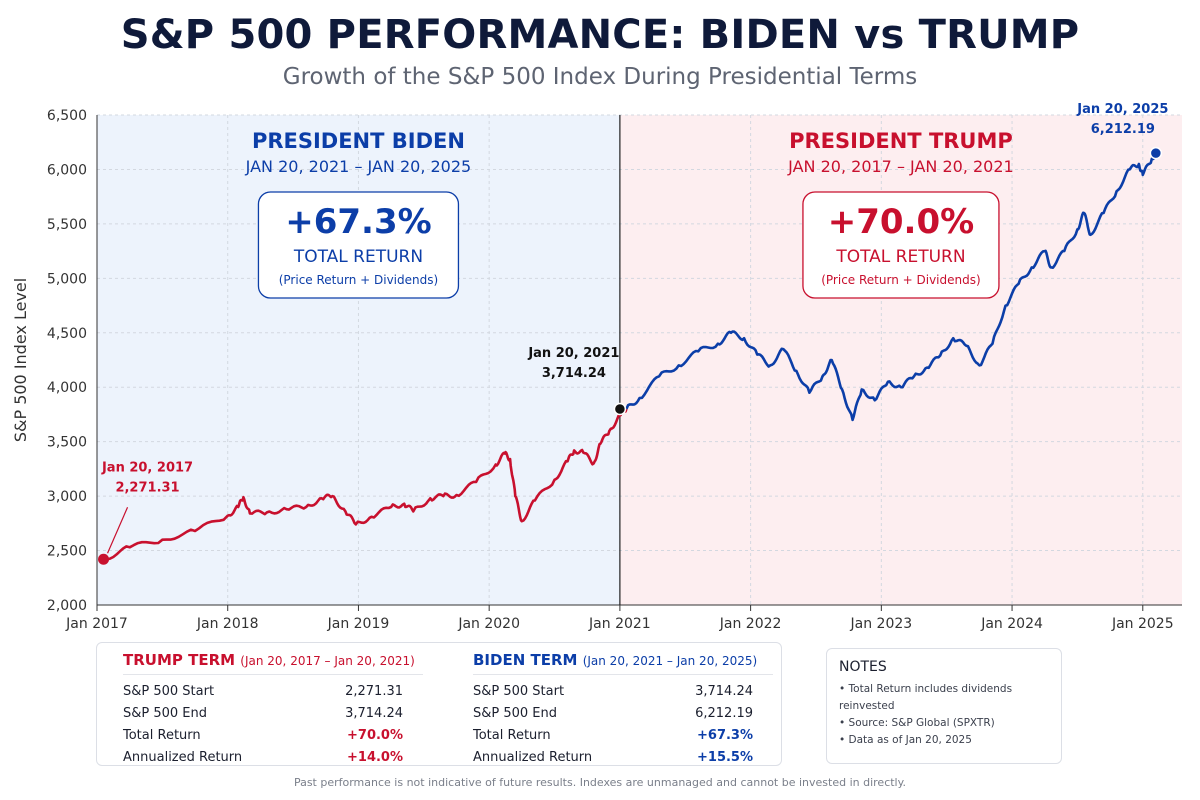  I want to click on trump-panel-dates: JAN 20, 2017 – JAN 20, 2021, so click(900, 166).